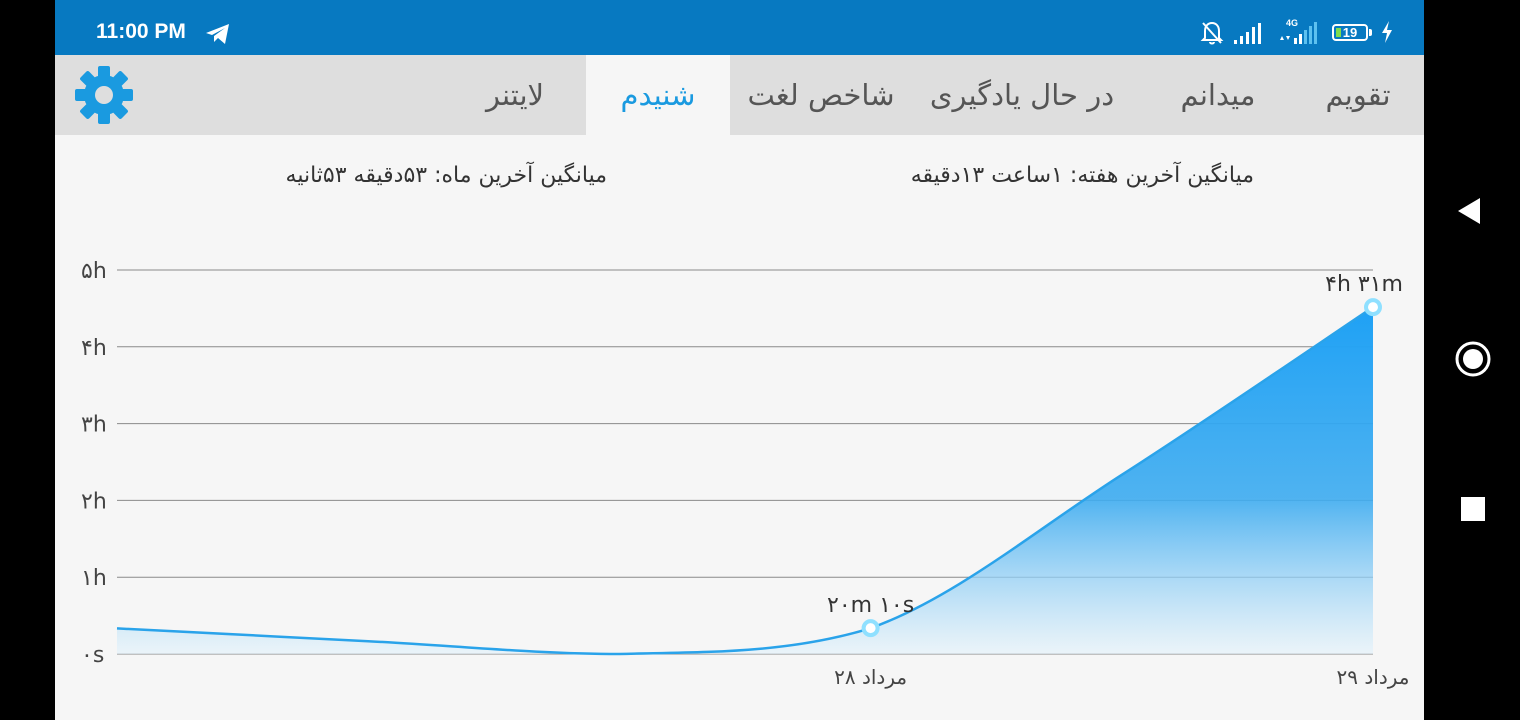  What do you see at coordinates (1212, 33) in the screenshot?
I see `bell-off-icon` at bounding box center [1212, 33].